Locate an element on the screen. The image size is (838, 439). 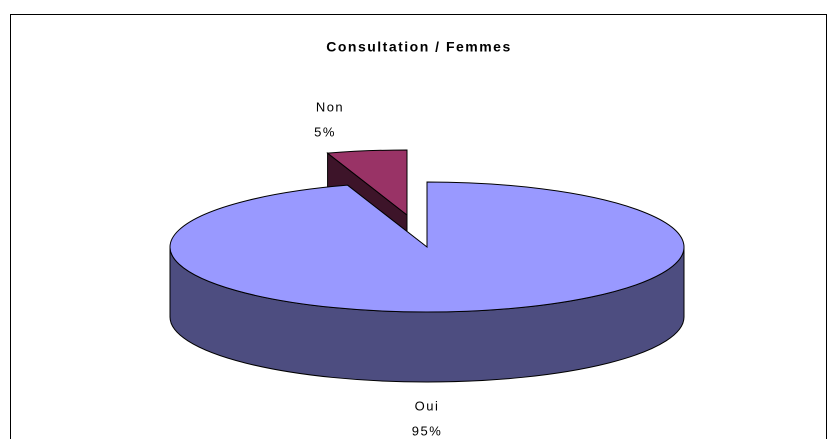
slice-value-label: 95% is located at coordinates (427, 430).